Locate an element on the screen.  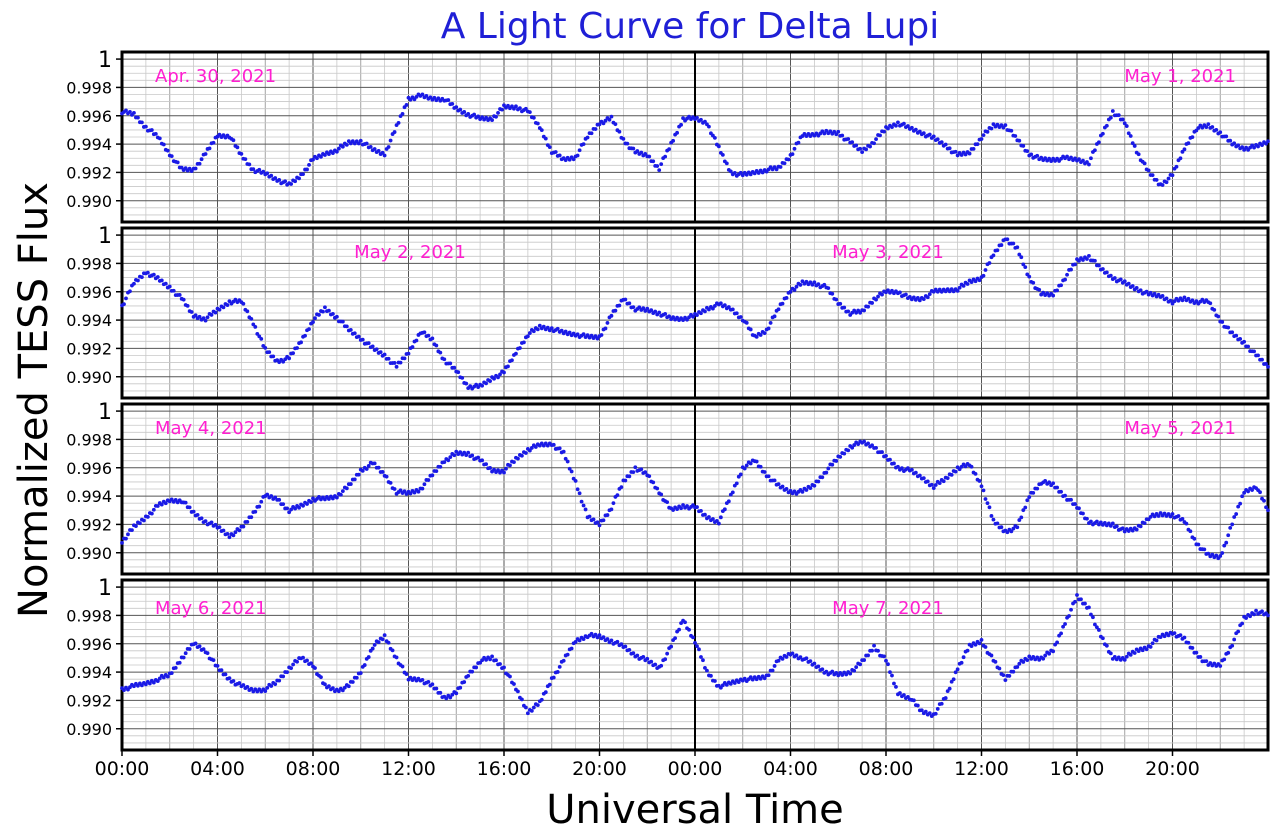
y-tick-label: 1 is located at coordinates (105, 60).